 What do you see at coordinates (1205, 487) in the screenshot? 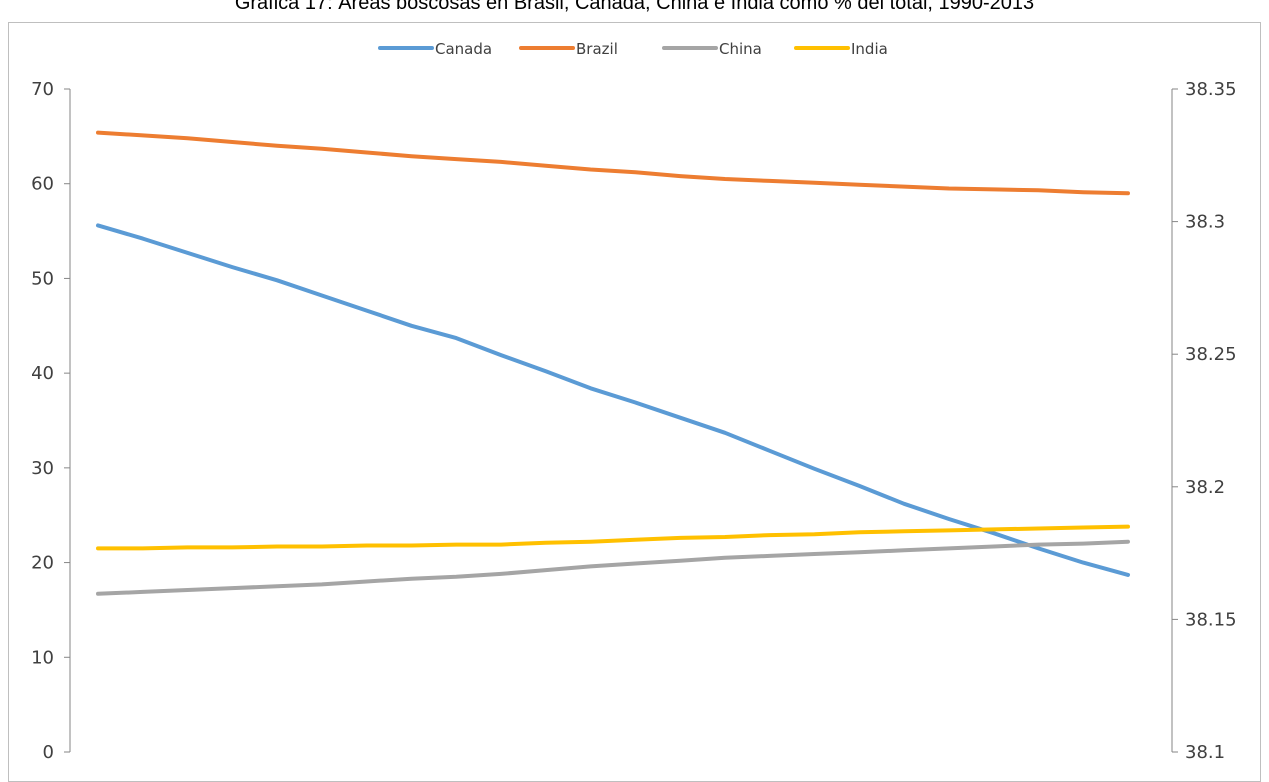
I see `y2-tick-label: 38.2` at bounding box center [1205, 487].